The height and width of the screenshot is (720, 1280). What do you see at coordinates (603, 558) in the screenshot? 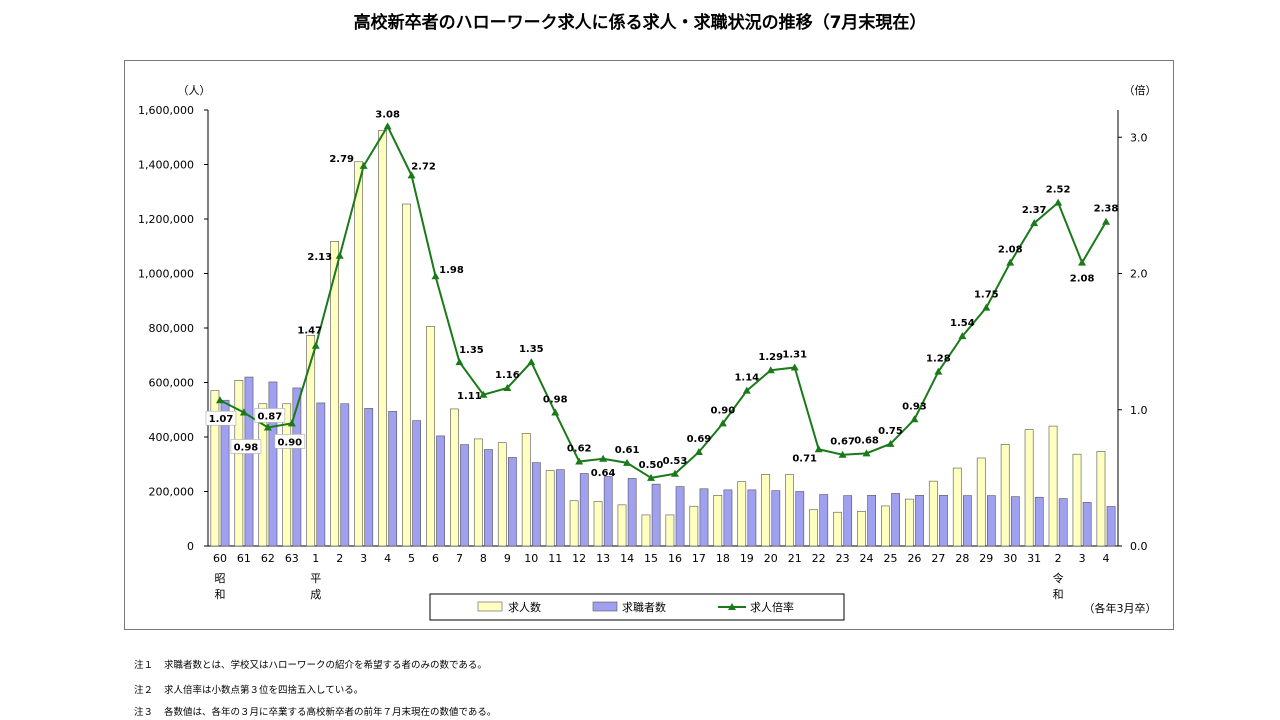
I see `x-tick-label: 13` at bounding box center [603, 558].